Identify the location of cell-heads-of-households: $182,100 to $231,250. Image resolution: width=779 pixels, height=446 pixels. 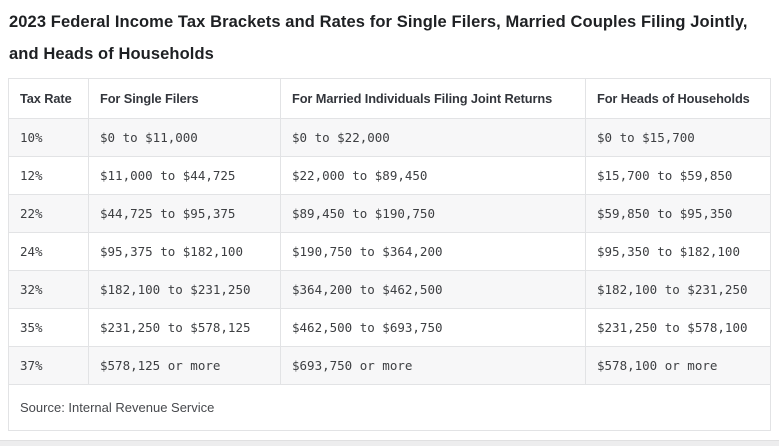
(678, 289).